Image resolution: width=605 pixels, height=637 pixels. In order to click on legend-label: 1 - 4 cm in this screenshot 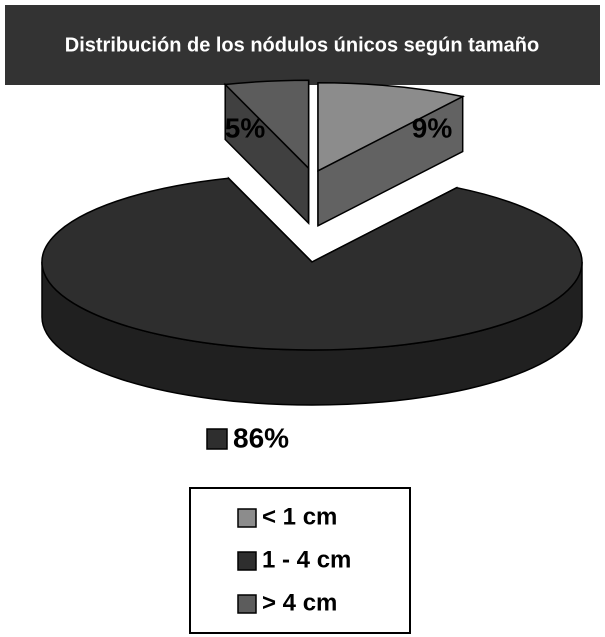, I will do `click(306, 559)`.